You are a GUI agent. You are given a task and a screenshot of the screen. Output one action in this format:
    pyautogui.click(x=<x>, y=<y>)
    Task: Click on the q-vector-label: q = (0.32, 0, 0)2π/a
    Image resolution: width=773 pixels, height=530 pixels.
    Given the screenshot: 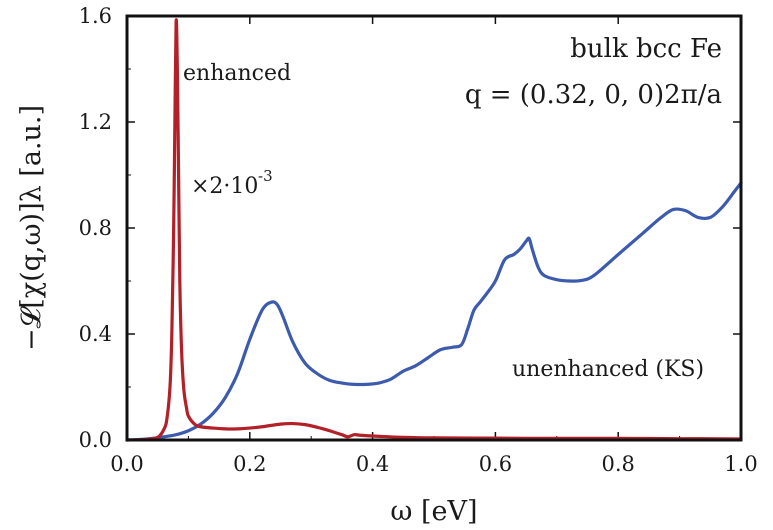 What is the action you would take?
    pyautogui.click(x=593, y=95)
    